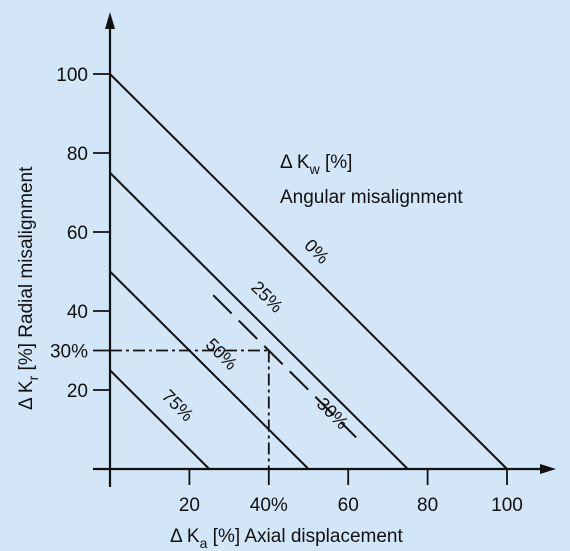 The image size is (570, 551). I want to click on x-axis-arrow, so click(548, 469).